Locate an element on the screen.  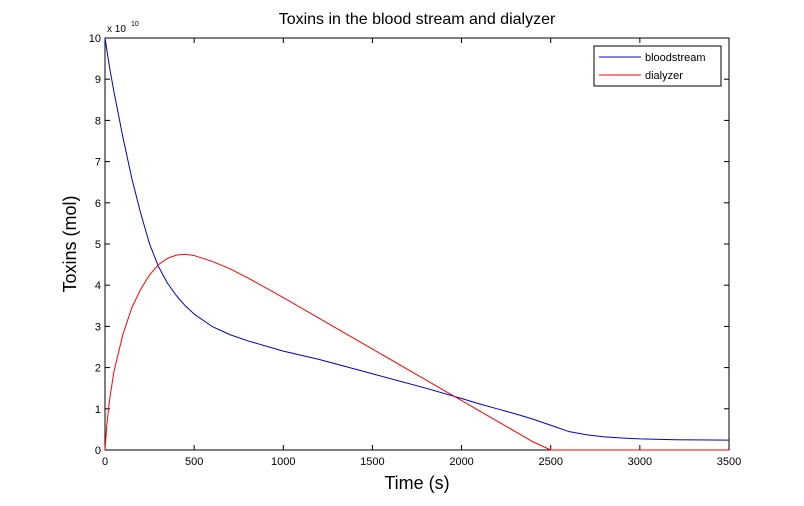
y-tick-label: 0 is located at coordinates (98, 451).